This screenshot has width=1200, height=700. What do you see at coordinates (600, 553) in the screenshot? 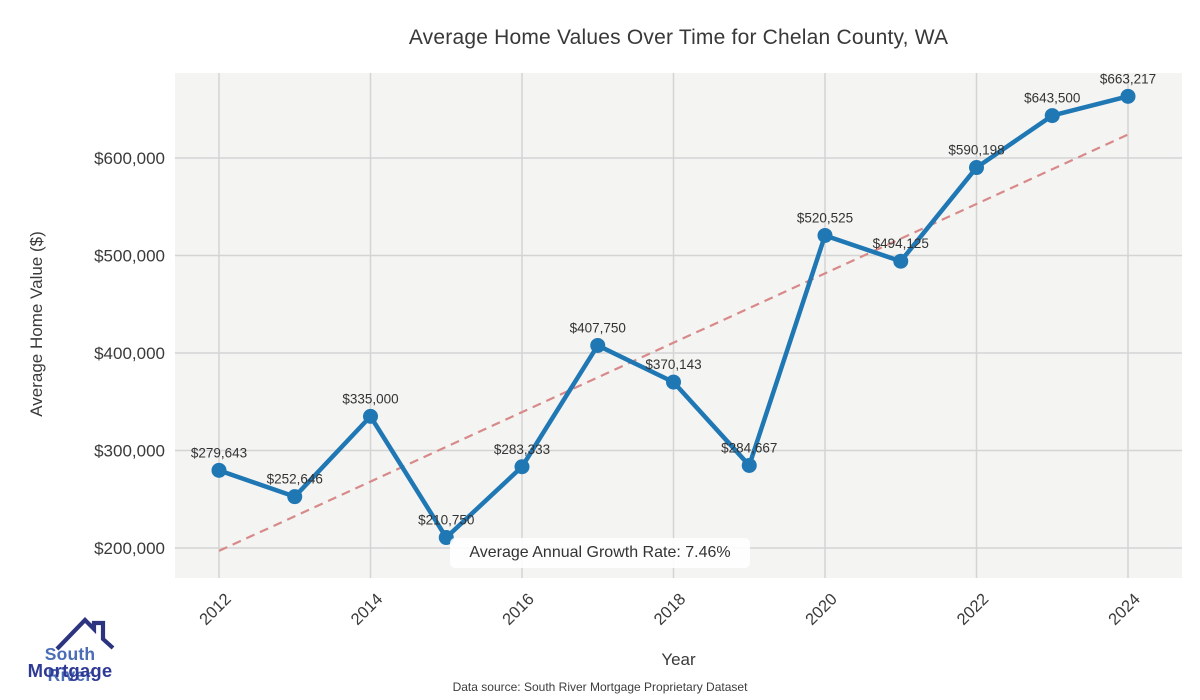
I see `growth-rate-annotation: Average Annual Growth Rate: 7.46%` at bounding box center [600, 553].